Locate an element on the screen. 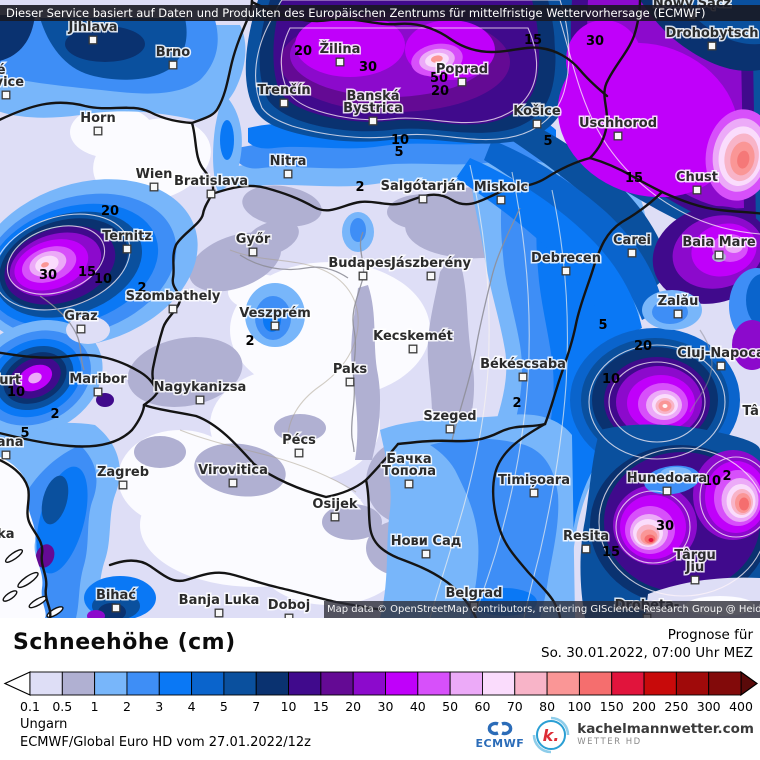 The width and height of the screenshot is (760, 760). city-nitra: Nitra is located at coordinates (288, 166).